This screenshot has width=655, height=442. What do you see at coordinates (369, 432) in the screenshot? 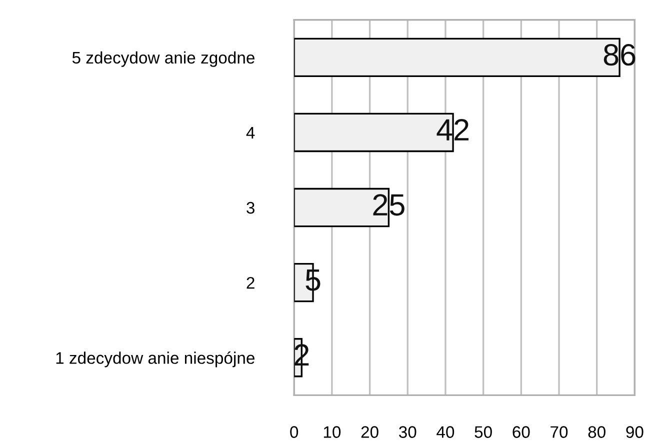
I see `x-tick-label: 20` at bounding box center [369, 432].